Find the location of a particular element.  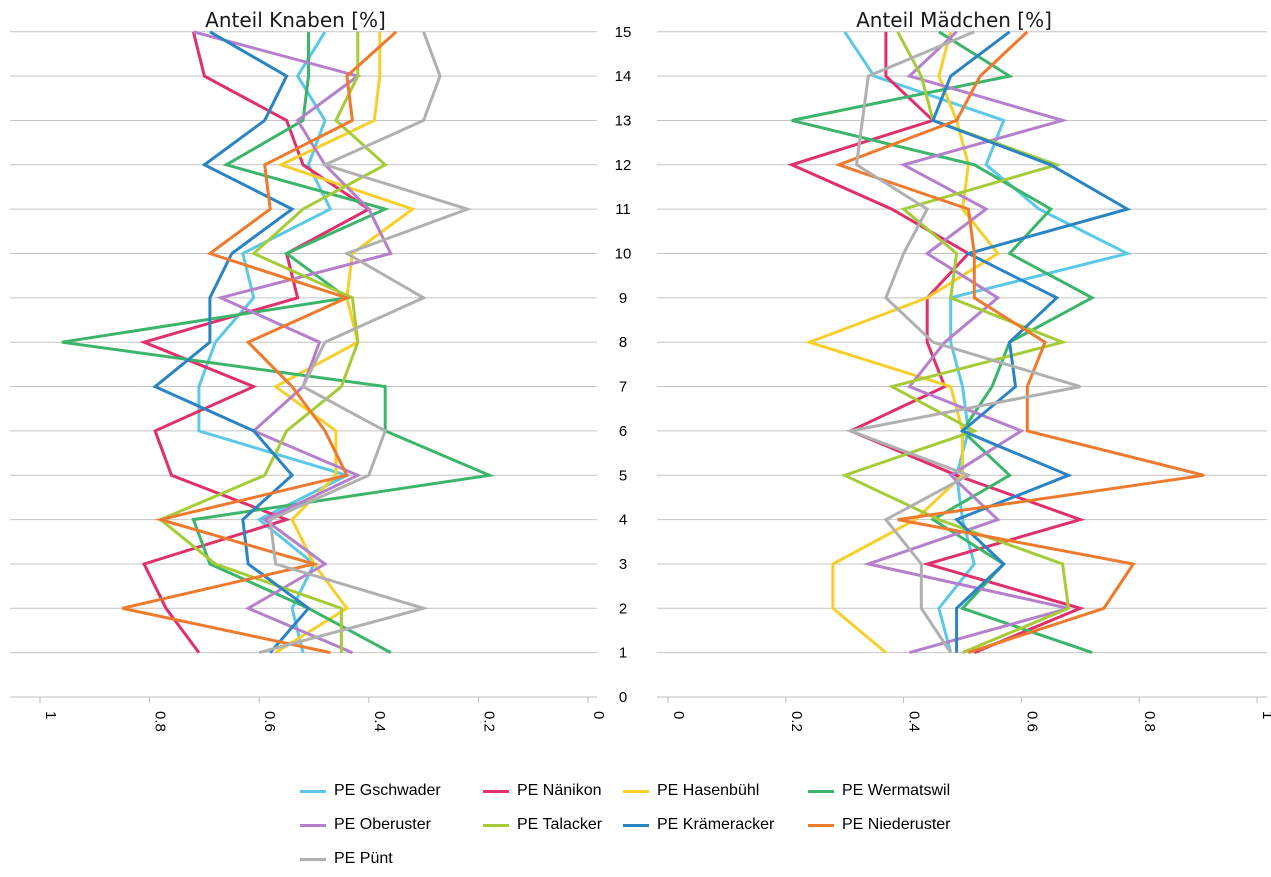

panel-title: Anteil Mädchen [%] is located at coordinates (954, 20).